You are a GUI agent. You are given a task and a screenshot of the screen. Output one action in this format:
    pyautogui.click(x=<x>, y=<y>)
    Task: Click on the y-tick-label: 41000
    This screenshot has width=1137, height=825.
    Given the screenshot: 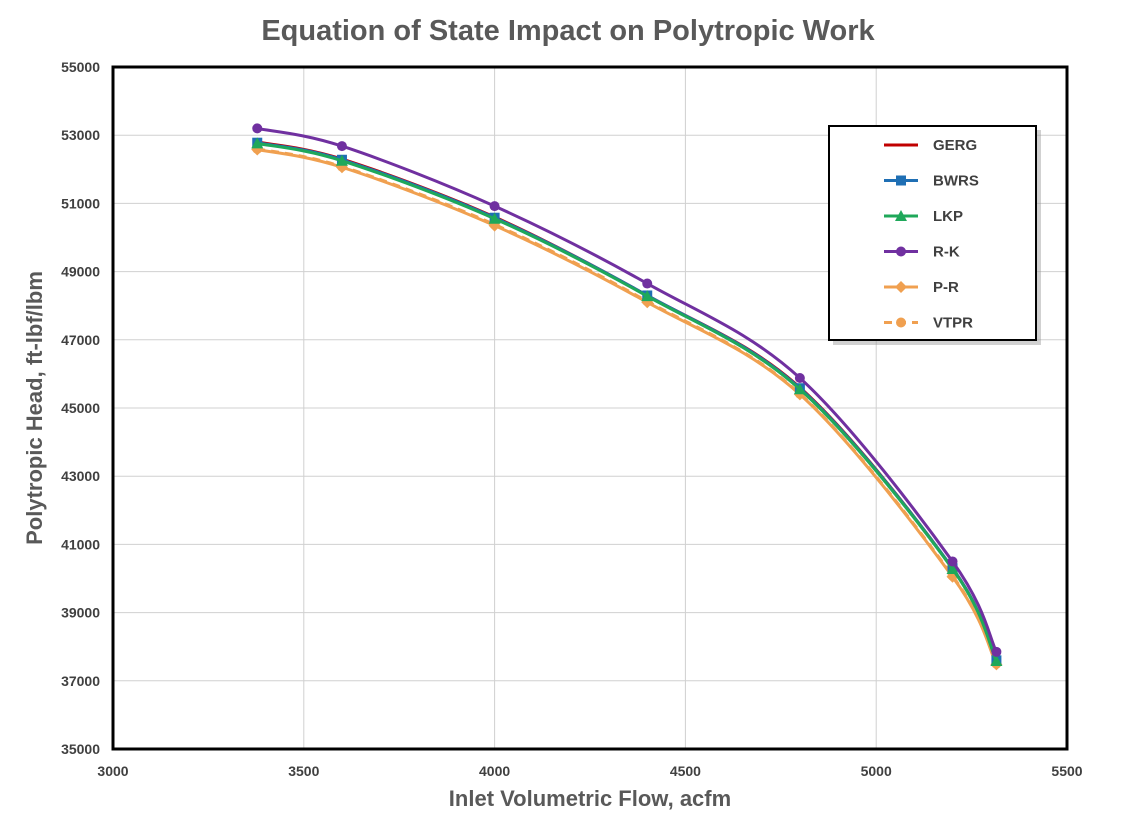 What is the action you would take?
    pyautogui.click(x=80, y=544)
    